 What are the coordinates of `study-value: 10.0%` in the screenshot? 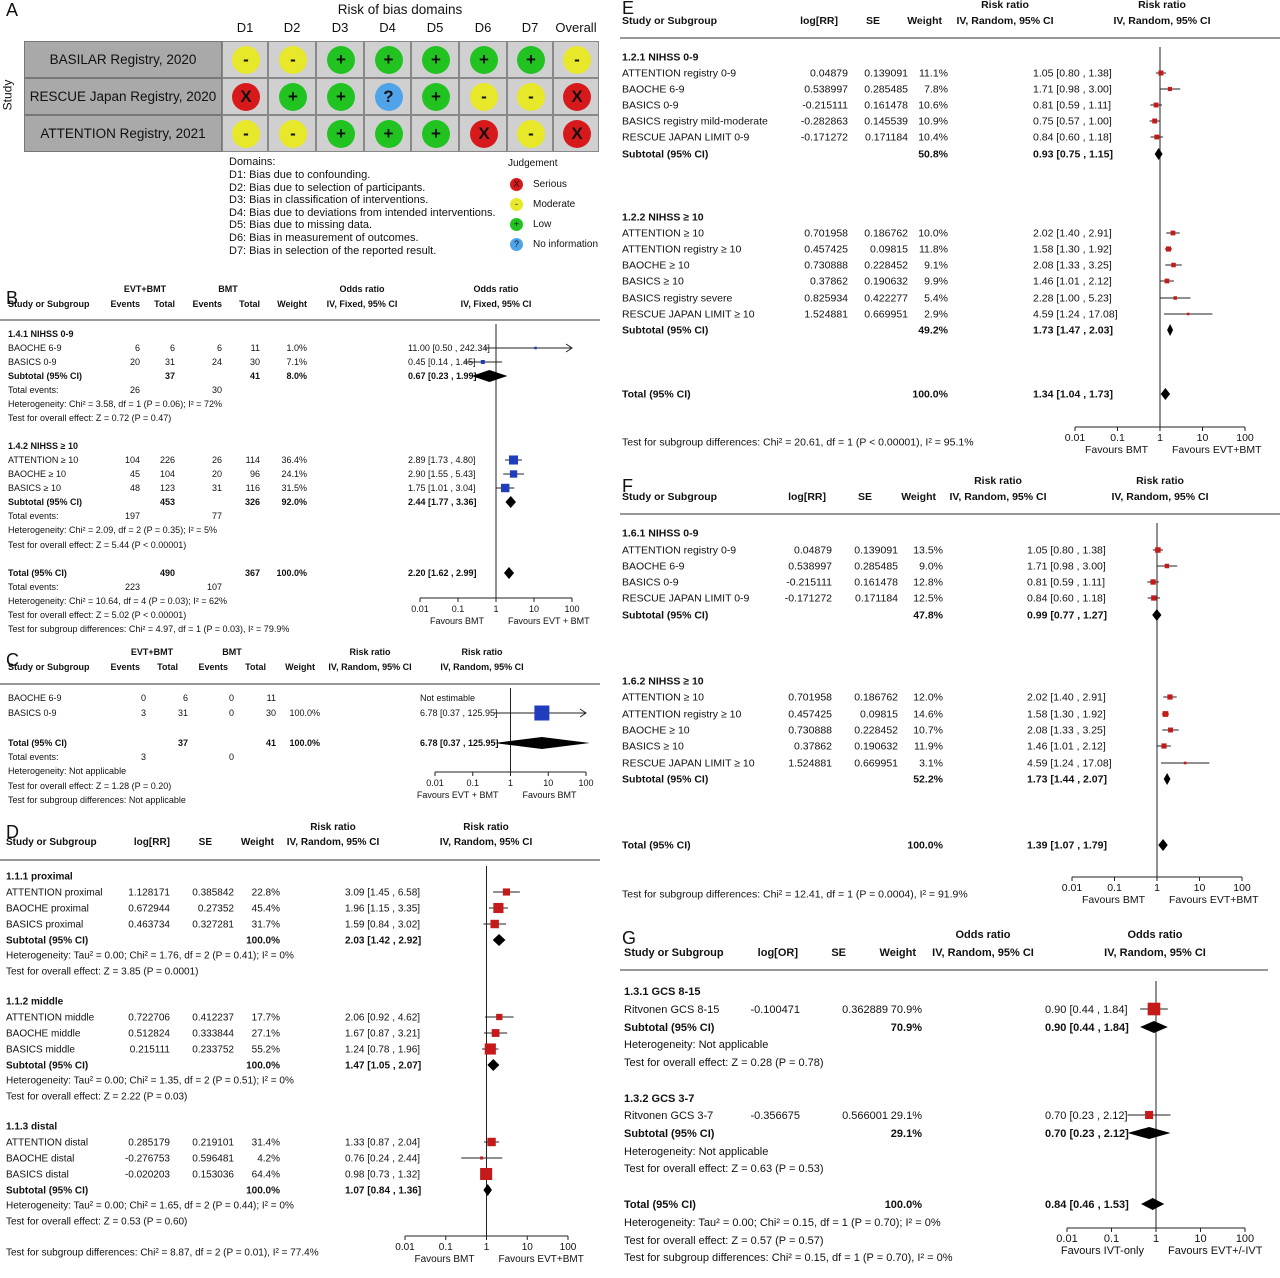 It's located at (933, 234).